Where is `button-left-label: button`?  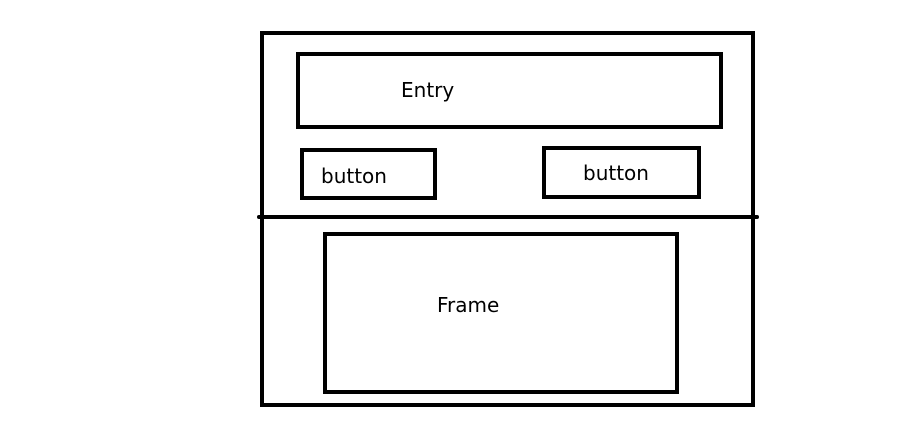 button-left-label: button is located at coordinates (354, 176).